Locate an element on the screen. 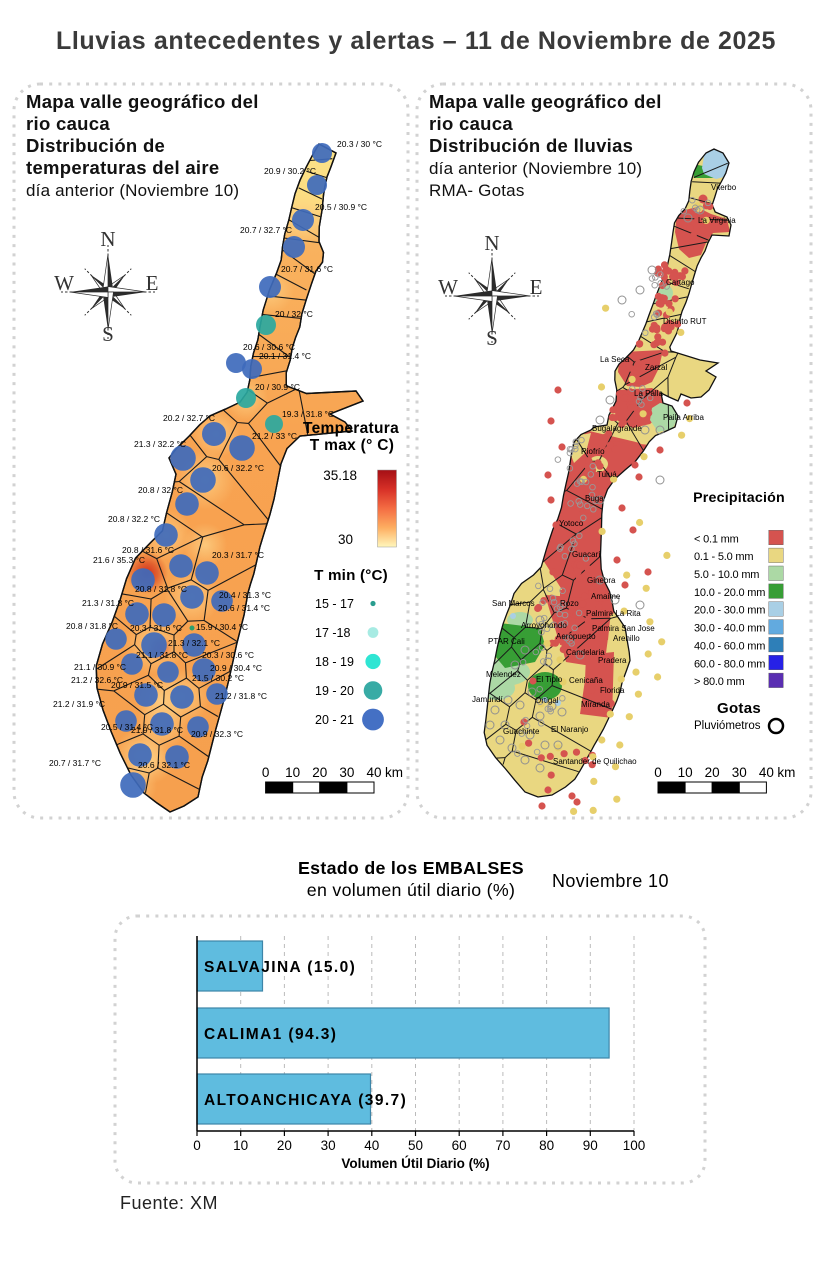 This screenshot has height=1285, width=832. svg-text: 60.0 - 80.0 mm is located at coordinates (729, 664).